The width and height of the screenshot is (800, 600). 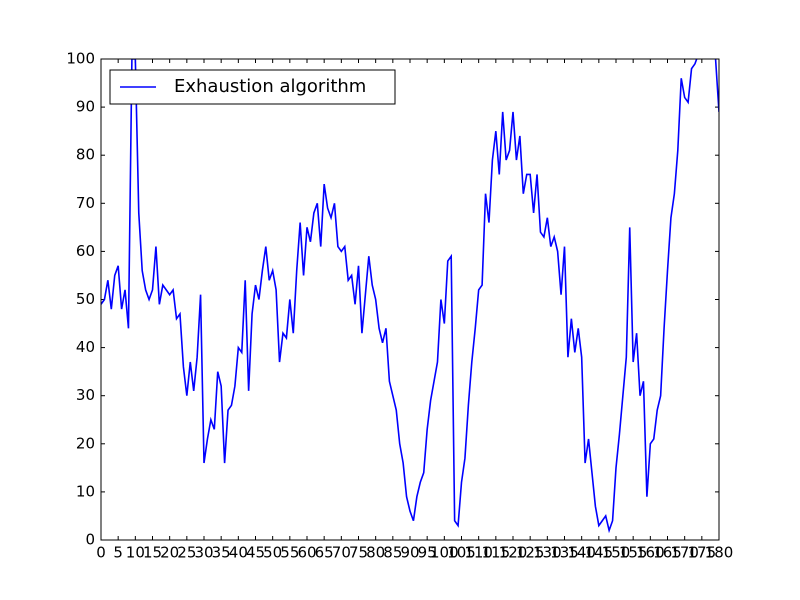 What do you see at coordinates (702, 553) in the screenshot?
I see `x-tick-label: 175` at bounding box center [702, 553].